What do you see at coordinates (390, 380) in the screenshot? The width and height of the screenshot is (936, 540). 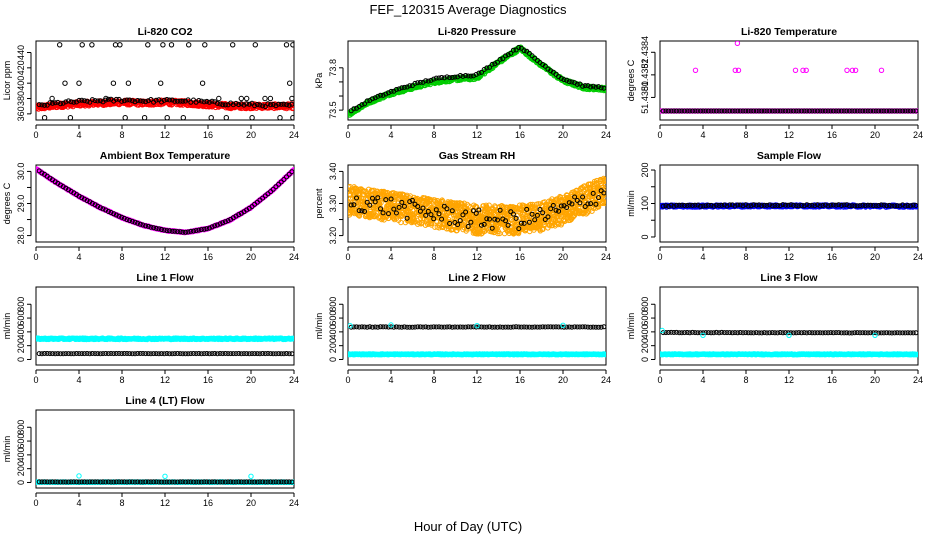 I see `x-tick-label: 4` at bounding box center [390, 380].